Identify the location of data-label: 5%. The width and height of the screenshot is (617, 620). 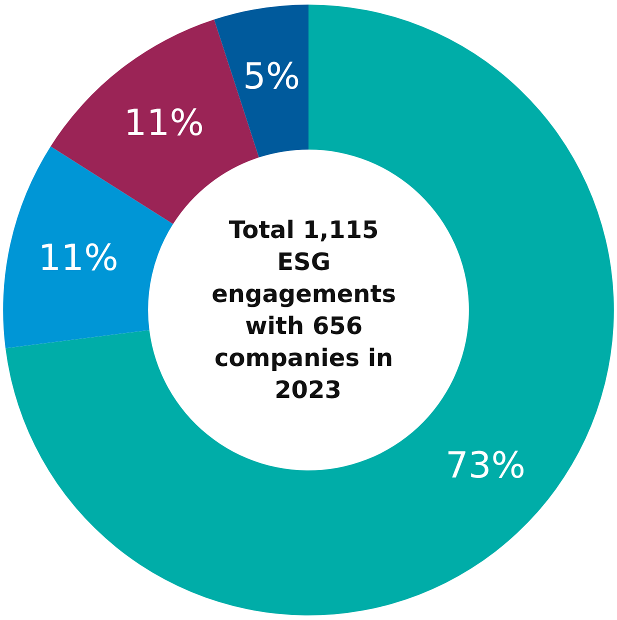
(271, 77).